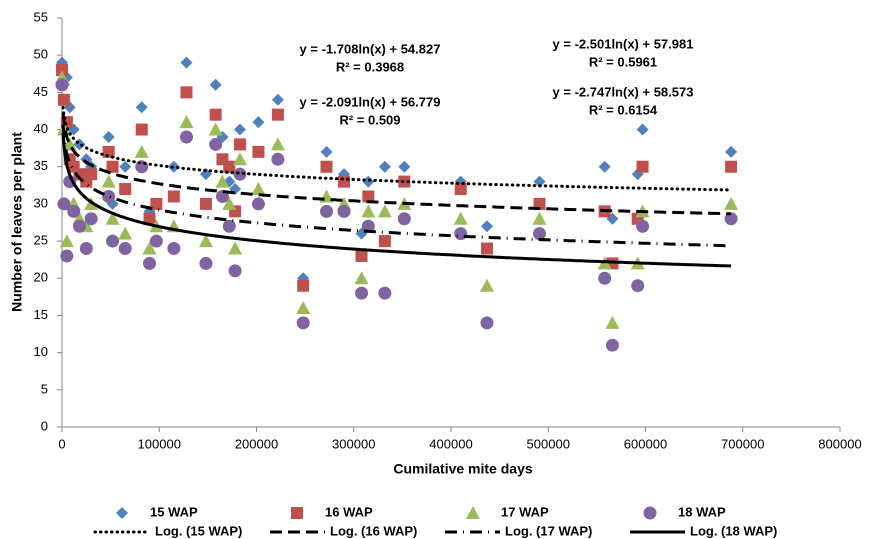  What do you see at coordinates (41, 165) in the screenshot?
I see `y-tick-label: 35` at bounding box center [41, 165].